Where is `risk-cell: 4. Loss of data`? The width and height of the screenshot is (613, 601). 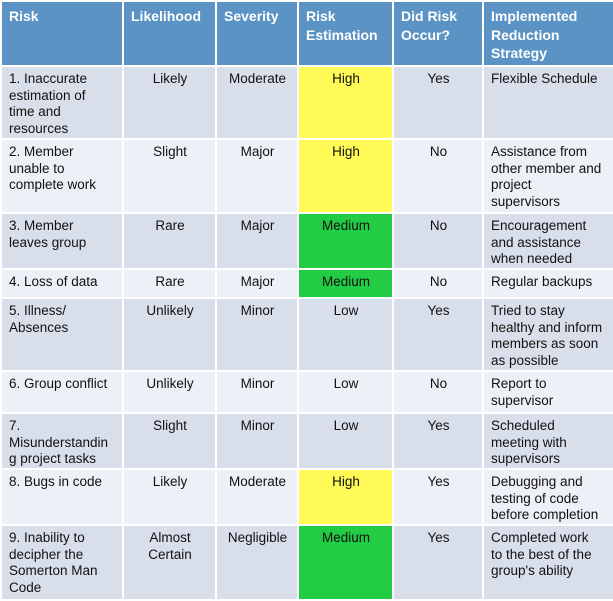
risk-cell: 4. Loss of data is located at coordinates (62, 283).